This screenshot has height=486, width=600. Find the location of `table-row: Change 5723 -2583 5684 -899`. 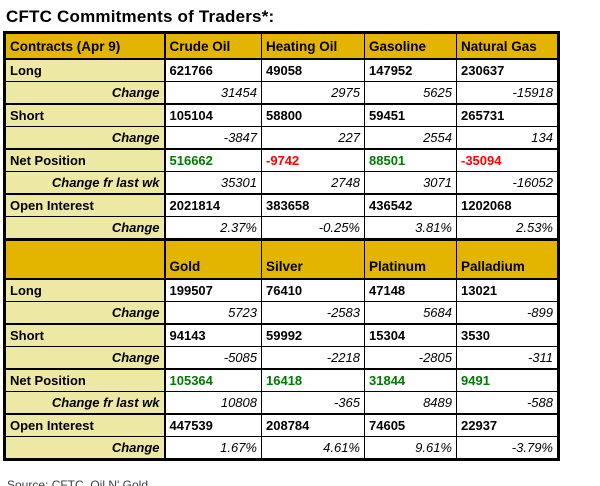

table-row: Change 5723 -2583 5684 -899 is located at coordinates (281, 313).